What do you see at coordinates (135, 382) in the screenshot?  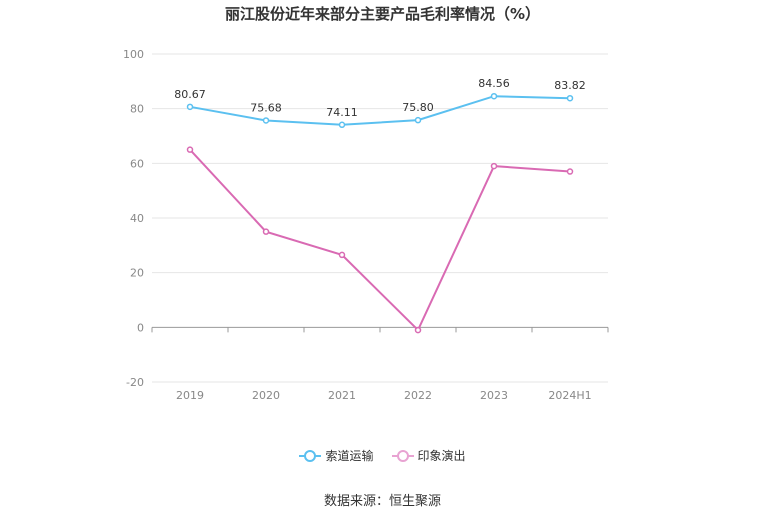 I see `y-tick-label: -20` at bounding box center [135, 382].